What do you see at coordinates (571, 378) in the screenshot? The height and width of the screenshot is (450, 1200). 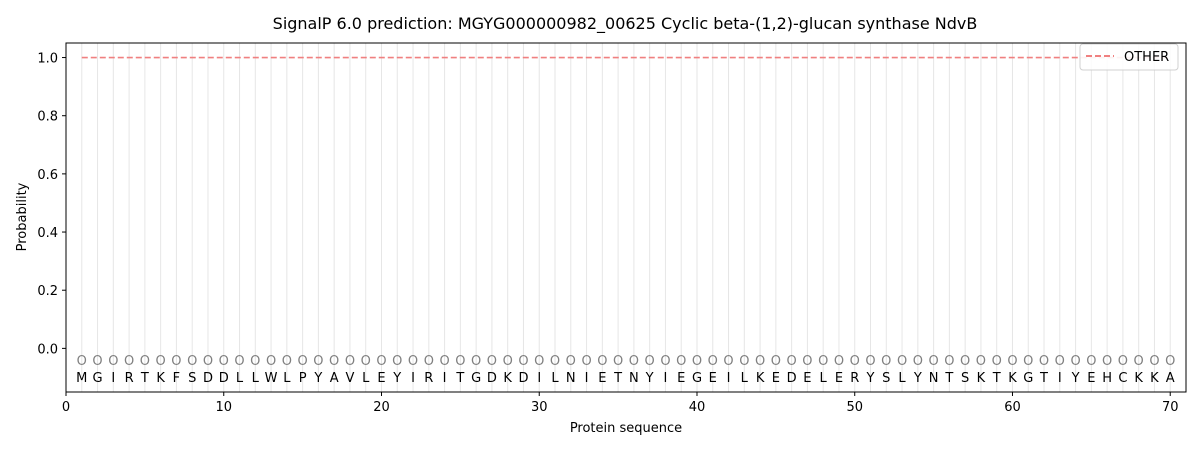 I see `residue-letter: N` at bounding box center [571, 378].